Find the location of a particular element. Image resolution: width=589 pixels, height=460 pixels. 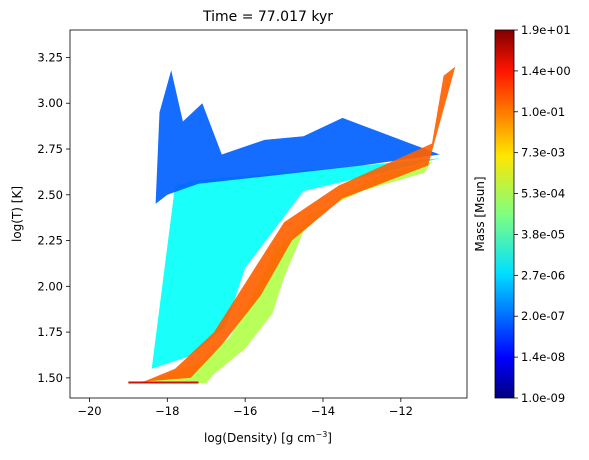

colorbar is located at coordinates (504, 214).